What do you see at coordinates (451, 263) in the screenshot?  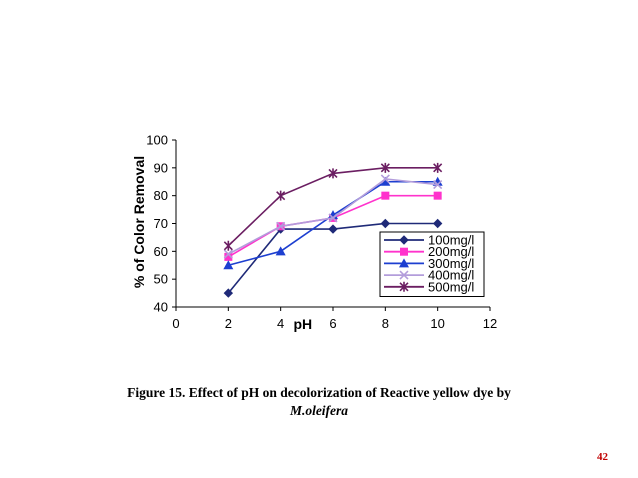 I see `legend-label: 300mg/l` at bounding box center [451, 263].